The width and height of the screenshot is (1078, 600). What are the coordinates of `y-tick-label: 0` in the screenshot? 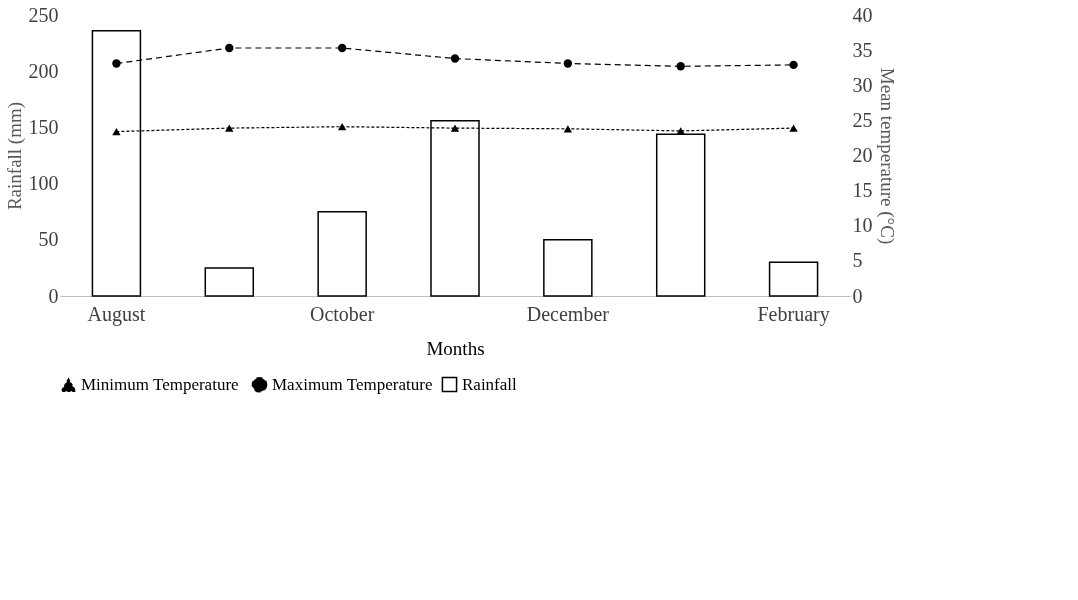 It's located at (53, 295).